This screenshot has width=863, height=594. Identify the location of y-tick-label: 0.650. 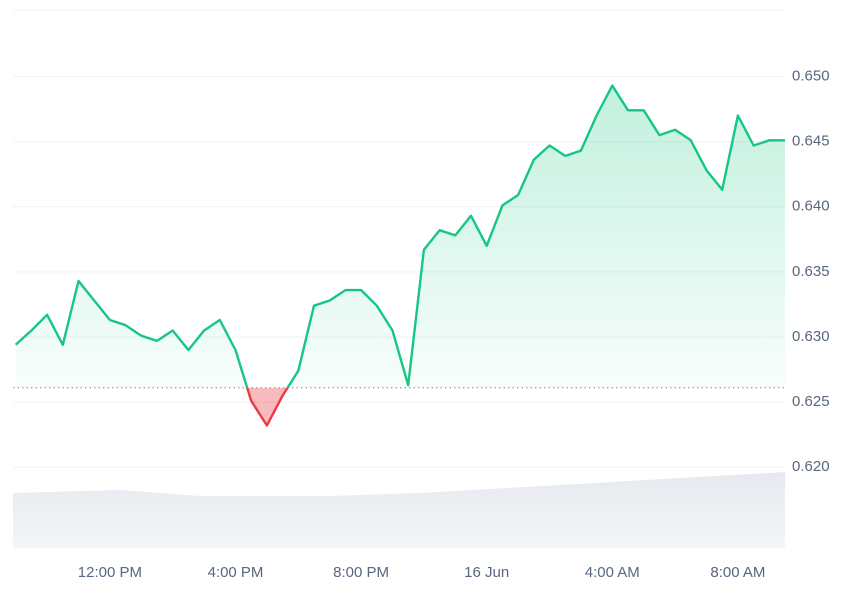
(811, 75).